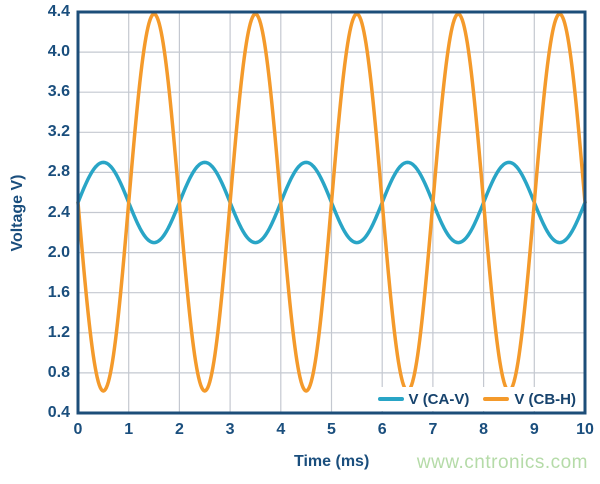 This screenshot has width=600, height=484. What do you see at coordinates (390, 399) in the screenshot?
I see `legend-line-swatch-blue` at bounding box center [390, 399].